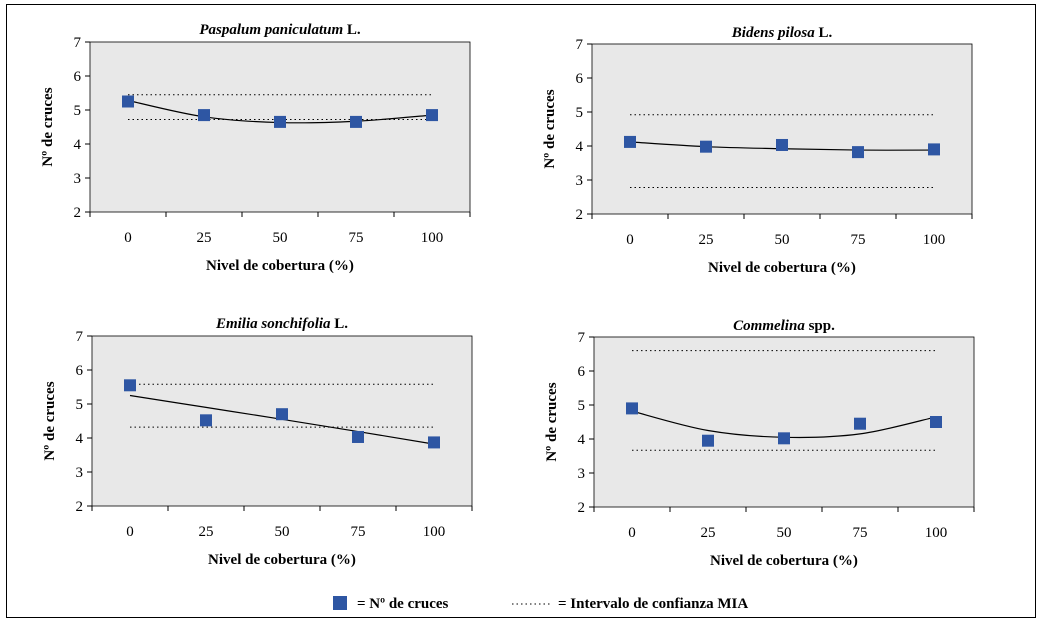  What do you see at coordinates (820, 326) in the screenshot?
I see `chart-title-author: spp.` at bounding box center [820, 326].